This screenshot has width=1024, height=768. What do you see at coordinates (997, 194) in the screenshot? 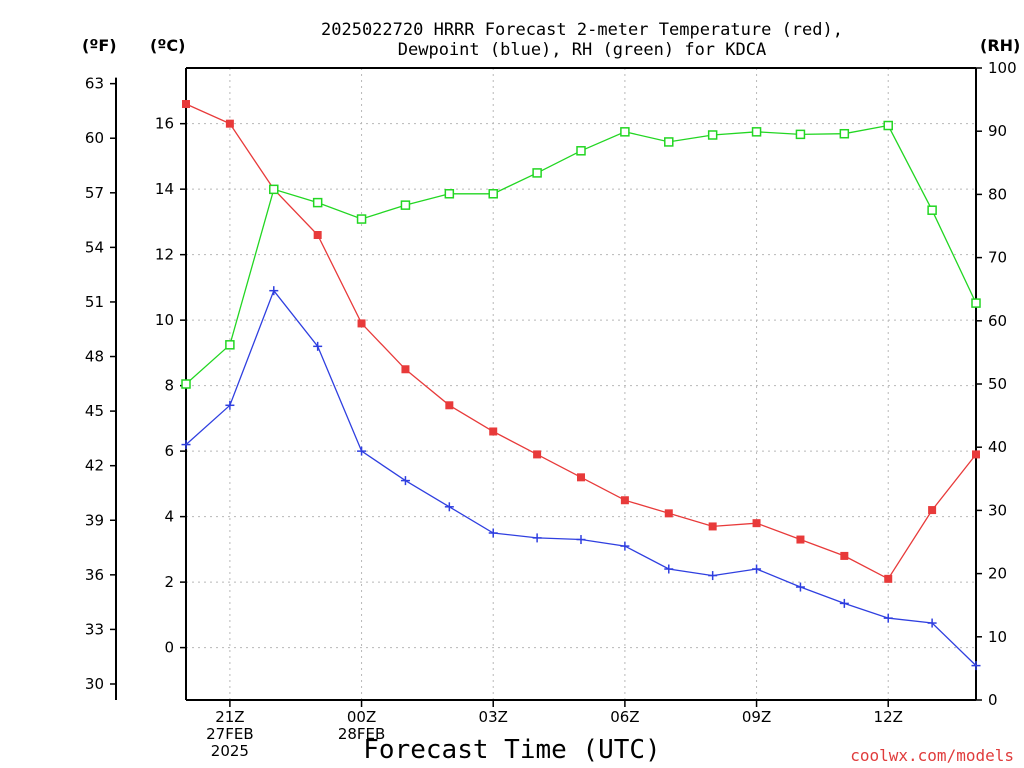
I see `rh-tick-label: 80` at bounding box center [997, 194].